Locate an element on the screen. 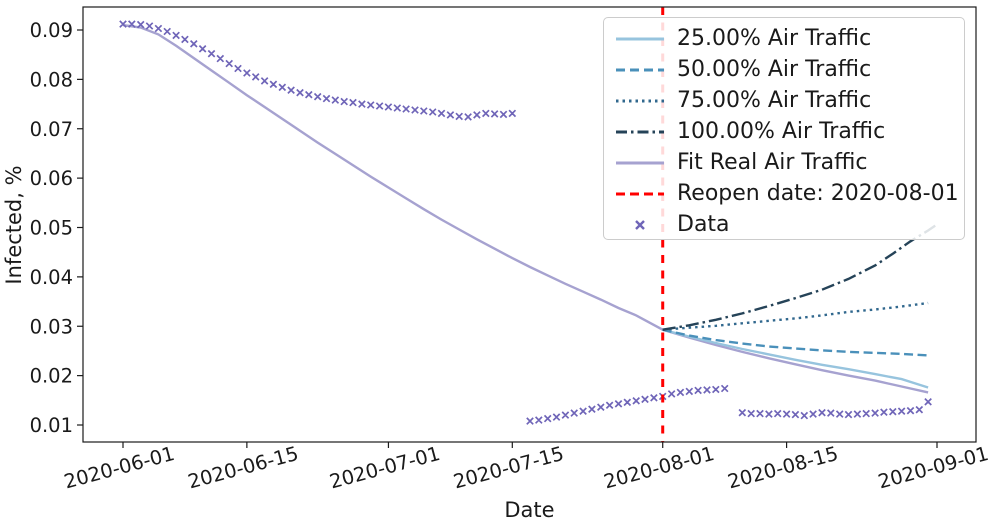  y-axis: 0.01 0.02 0.03 0.04 0.05 0.06 0.07 0.08 0.09 is located at coordinates (56, 228).